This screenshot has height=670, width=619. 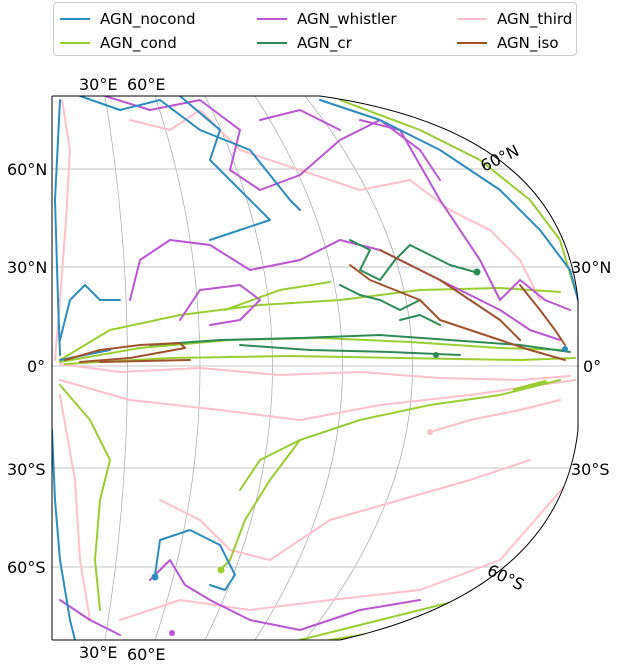 What do you see at coordinates (146, 84) in the screenshot?
I see `lon-tick-top: 60°E` at bounding box center [146, 84].